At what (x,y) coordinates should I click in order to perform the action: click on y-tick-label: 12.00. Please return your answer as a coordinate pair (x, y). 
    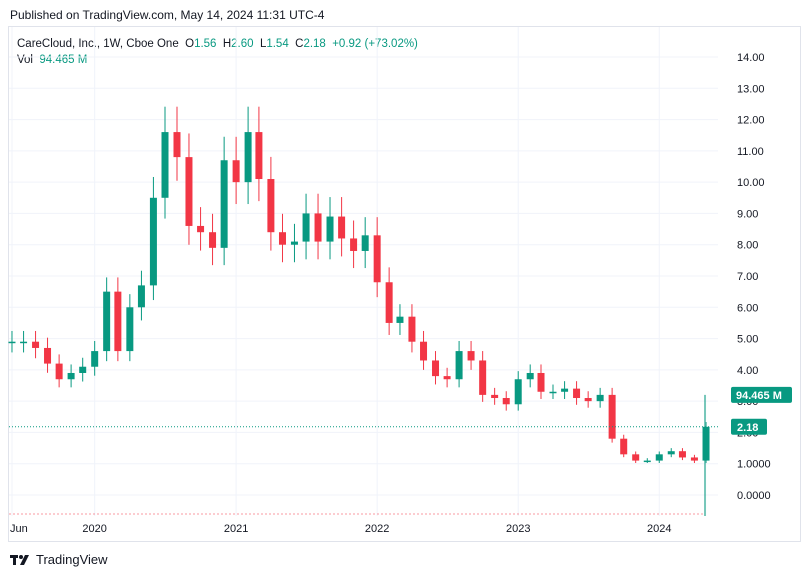
    Looking at the image, I should click on (751, 121).